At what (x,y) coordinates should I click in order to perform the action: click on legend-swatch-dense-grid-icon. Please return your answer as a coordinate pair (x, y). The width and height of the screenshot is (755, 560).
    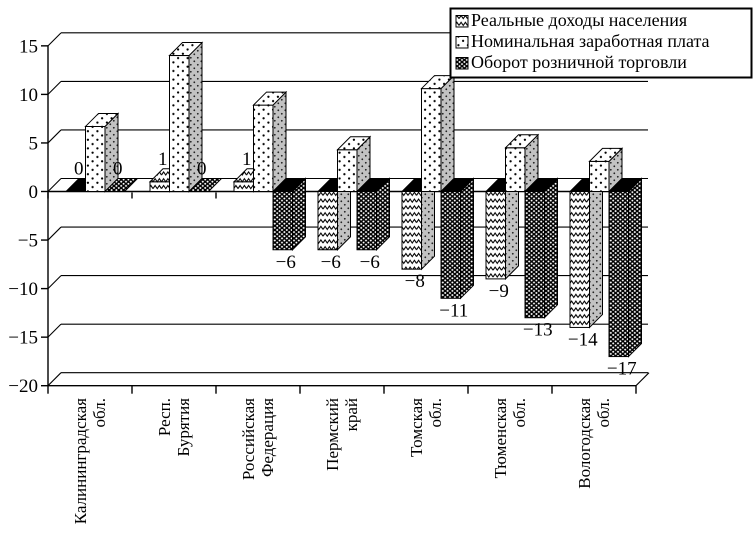
    Looking at the image, I should click on (462, 63).